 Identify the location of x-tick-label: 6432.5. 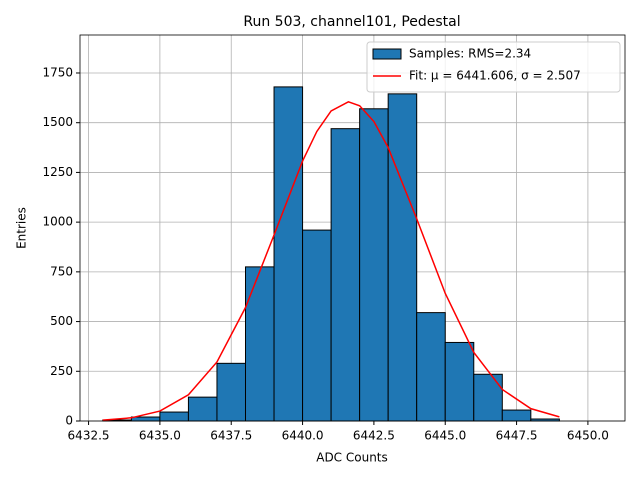
(89, 436).